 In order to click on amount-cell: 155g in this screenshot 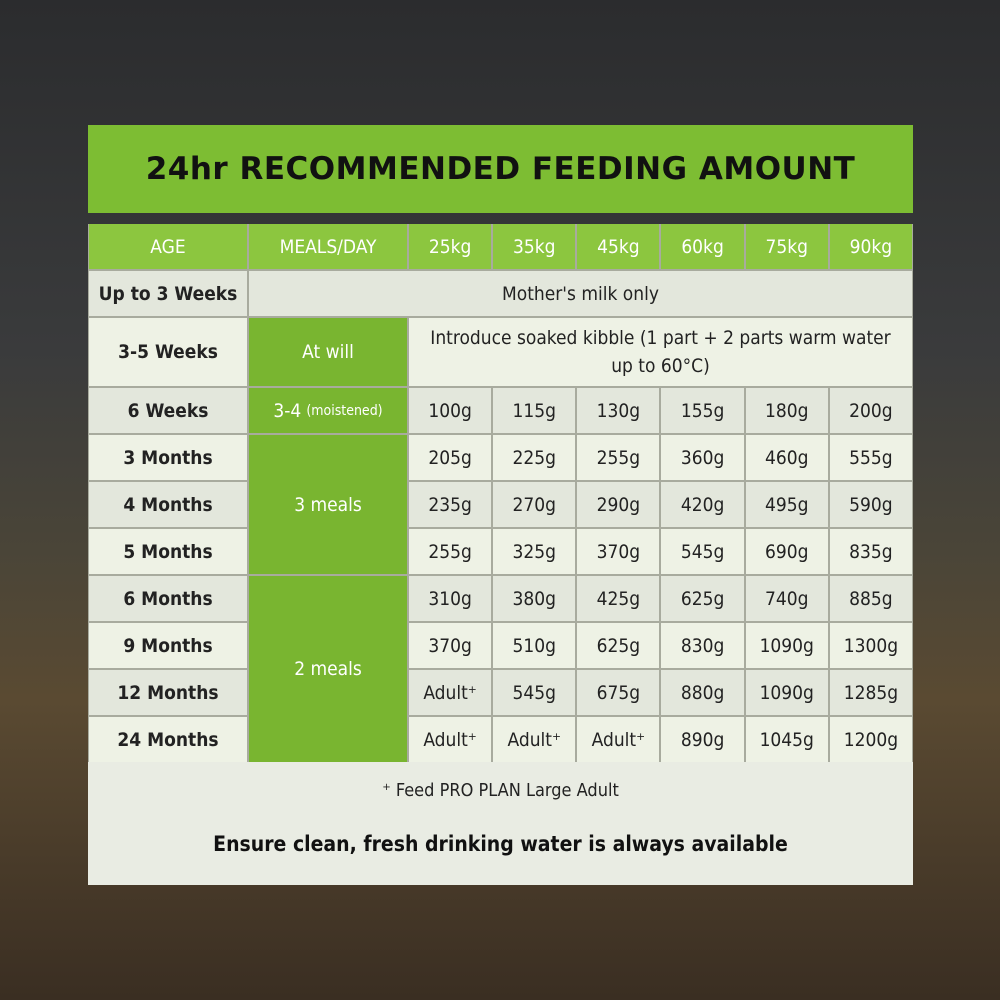, I will do `click(702, 410)`.